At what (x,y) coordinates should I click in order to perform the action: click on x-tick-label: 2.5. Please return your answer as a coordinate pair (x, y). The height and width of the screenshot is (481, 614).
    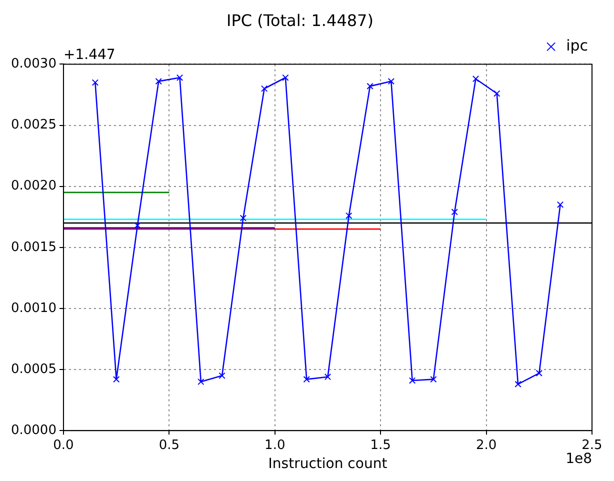
    Looking at the image, I should click on (592, 445).